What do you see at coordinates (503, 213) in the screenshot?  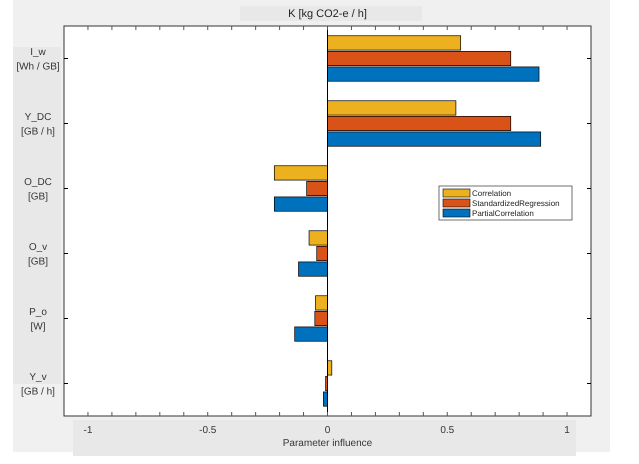 I see `legend-label: PartialCorrelation` at bounding box center [503, 213].